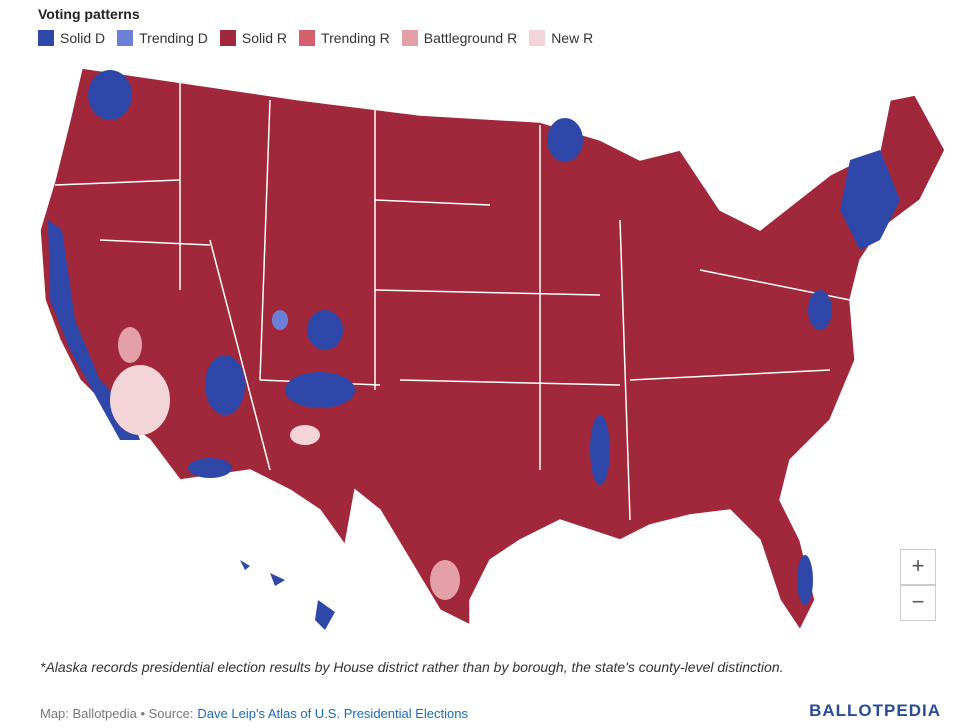 The image size is (963, 728). What do you see at coordinates (918, 567) in the screenshot?
I see `zoom-in: +` at bounding box center [918, 567].